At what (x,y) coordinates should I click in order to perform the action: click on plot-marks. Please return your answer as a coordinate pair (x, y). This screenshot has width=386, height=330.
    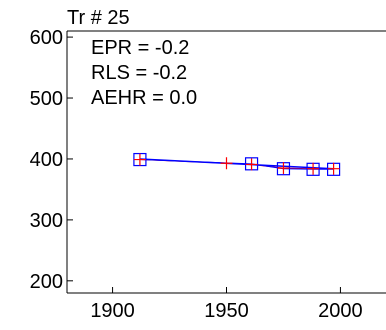
    Looking at the image, I should click on (237, 164).